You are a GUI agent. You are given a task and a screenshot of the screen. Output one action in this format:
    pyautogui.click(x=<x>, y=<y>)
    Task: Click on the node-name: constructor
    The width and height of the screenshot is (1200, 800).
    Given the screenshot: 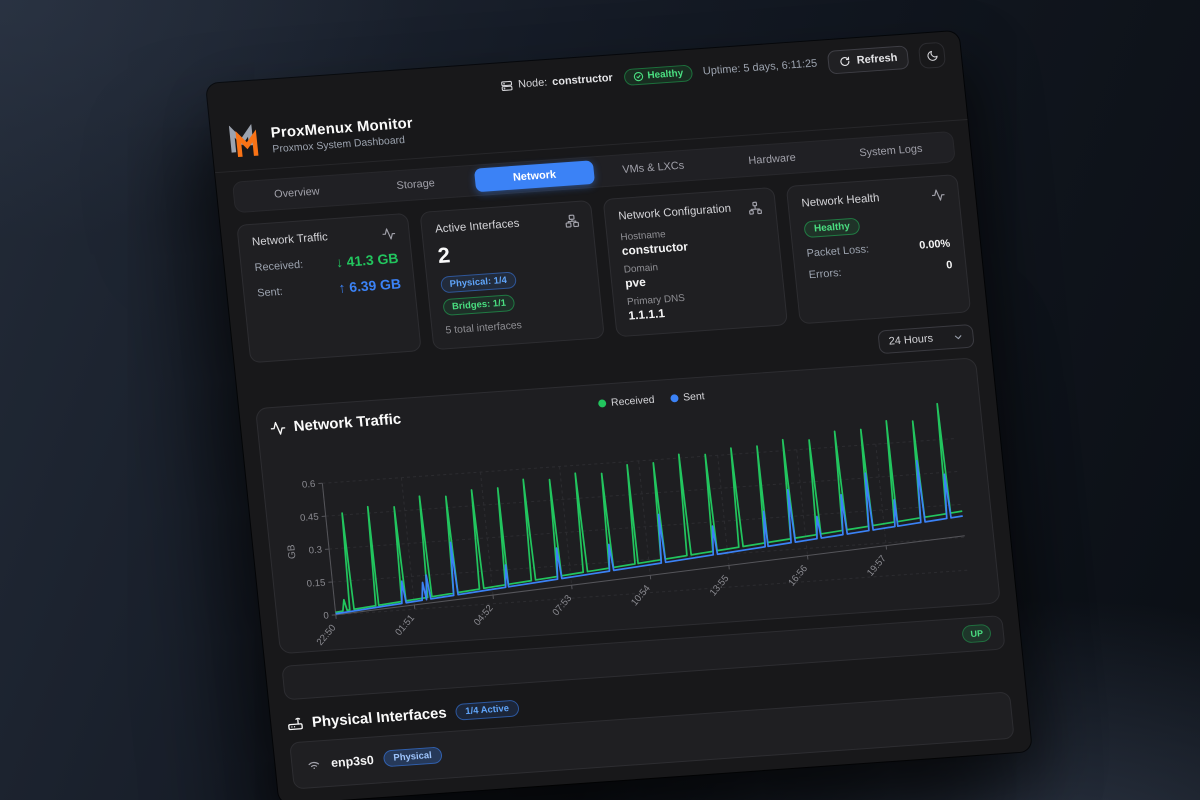 What is the action you would take?
    pyautogui.click(x=582, y=80)
    